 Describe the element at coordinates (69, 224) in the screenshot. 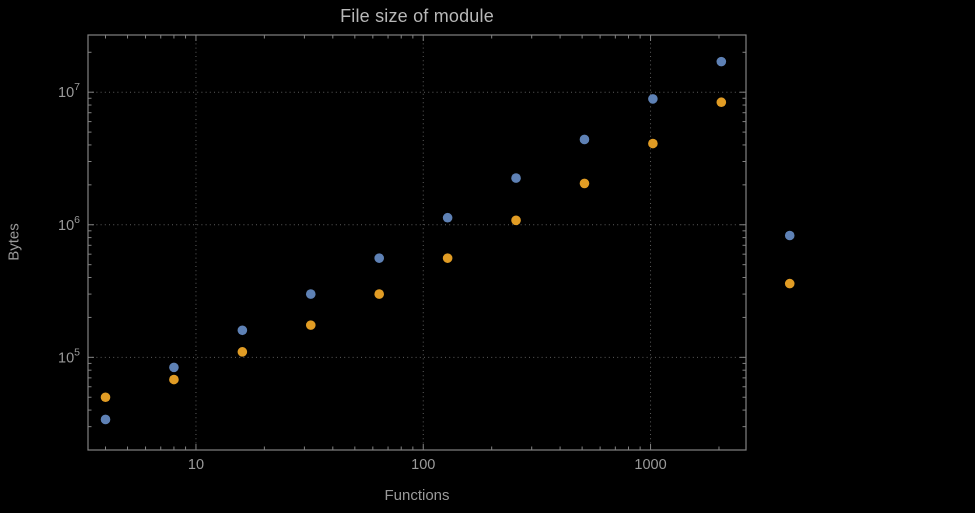

I see `y-tick-label: 10⁶` at that location.